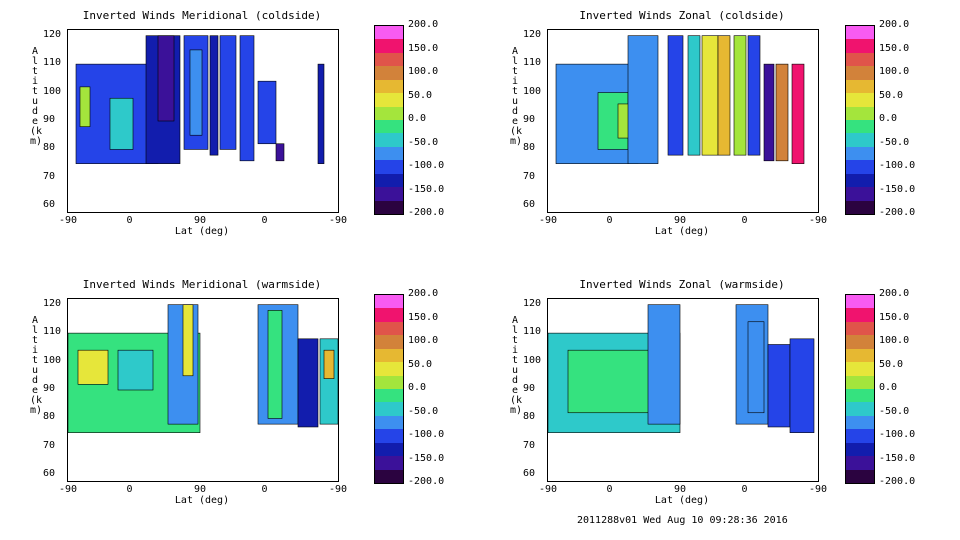  Describe the element at coordinates (420, 364) in the screenshot. I see `chart3-colorbar-label: 50.0` at that location.